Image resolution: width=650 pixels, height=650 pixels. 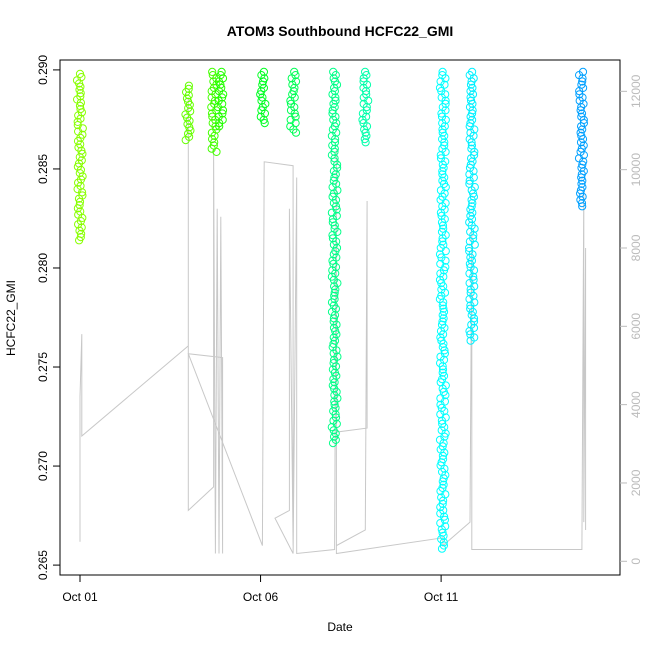 I want to click on y-axis: 0.265 0.270 0.275 0.280 0.285 0.290, so click(x=48, y=317).